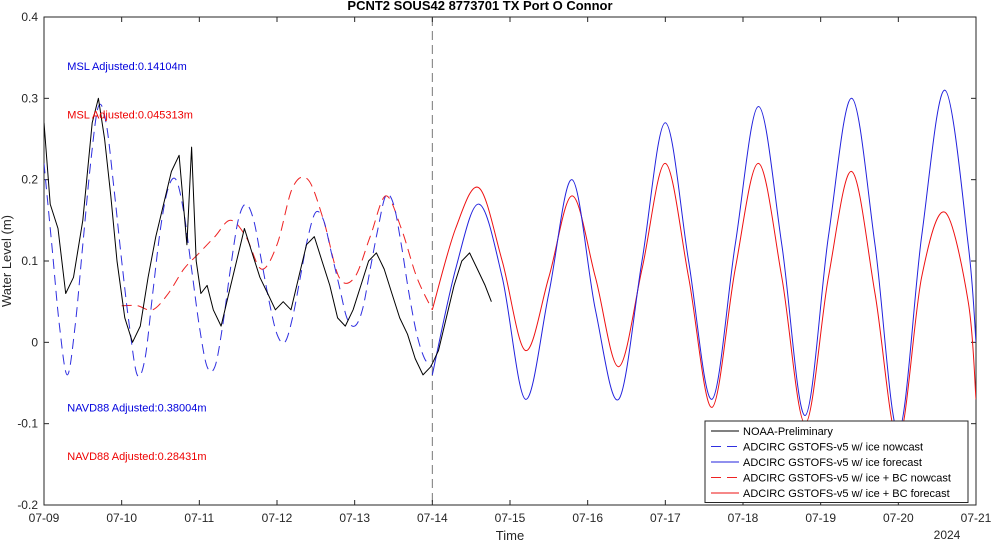 Image resolution: width=992 pixels, height=541 pixels. Describe the element at coordinates (587, 518) in the screenshot. I see `x-tick-label: 07-16` at that location.